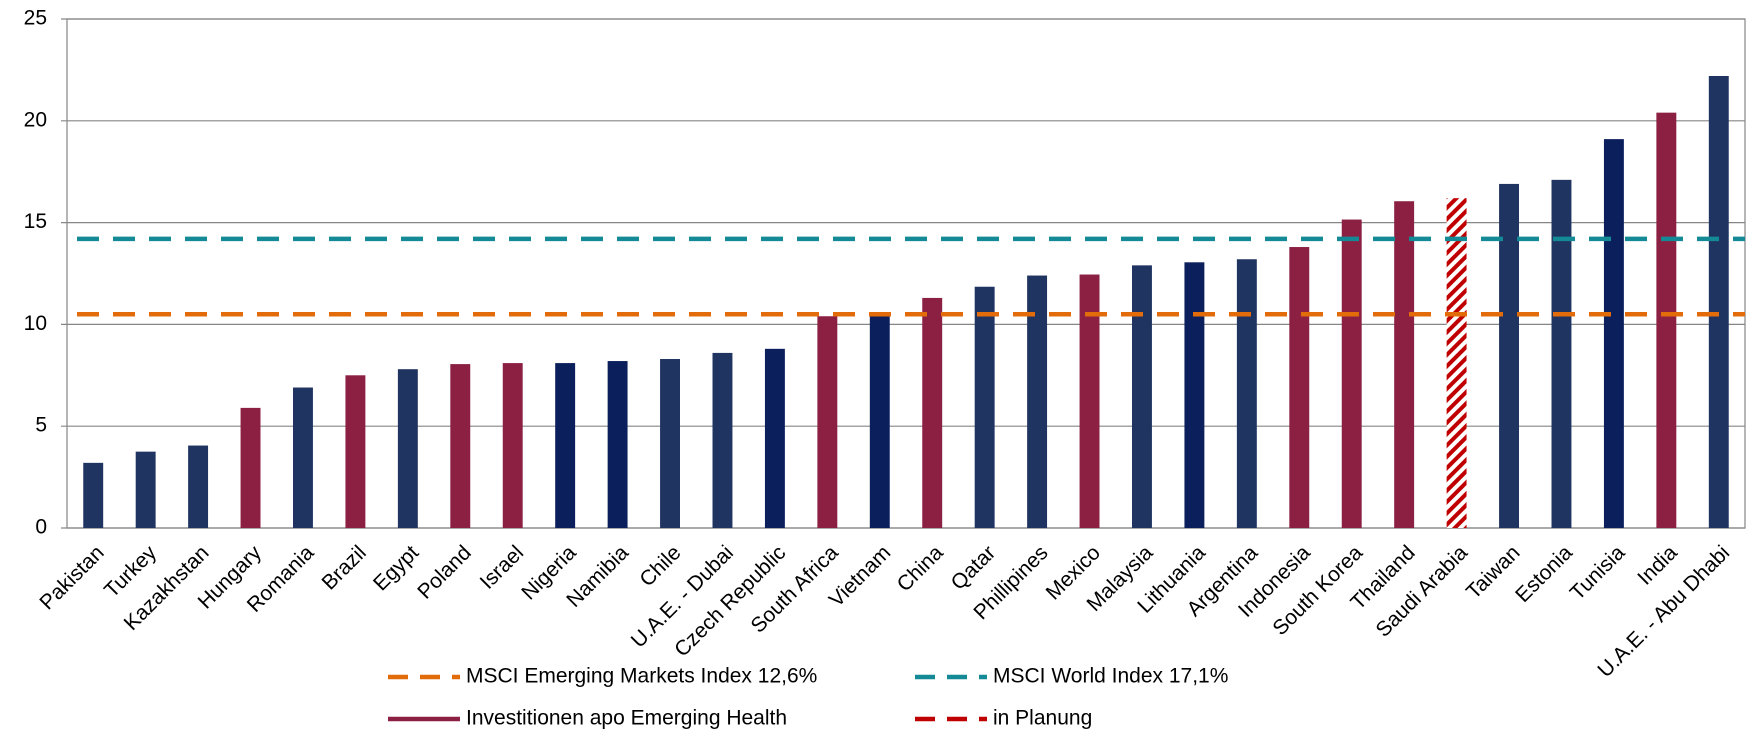  I want to click on y-tick-label: 20, so click(35, 119).